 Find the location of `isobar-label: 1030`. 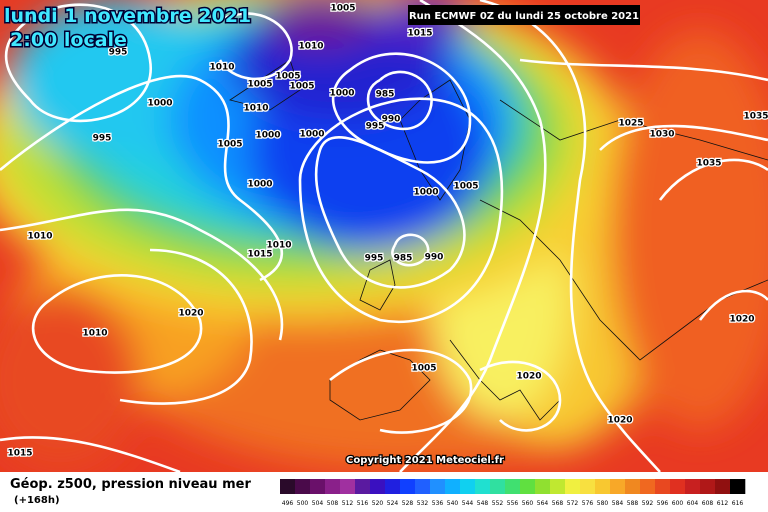

isobar-label: 1030 is located at coordinates (661, 135).